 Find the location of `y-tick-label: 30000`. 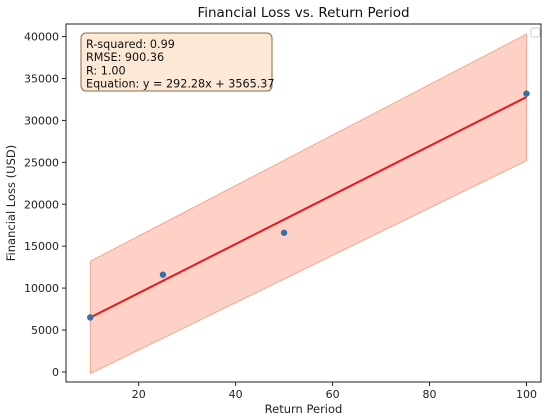

y-tick-label: 30000 is located at coordinates (41, 120).